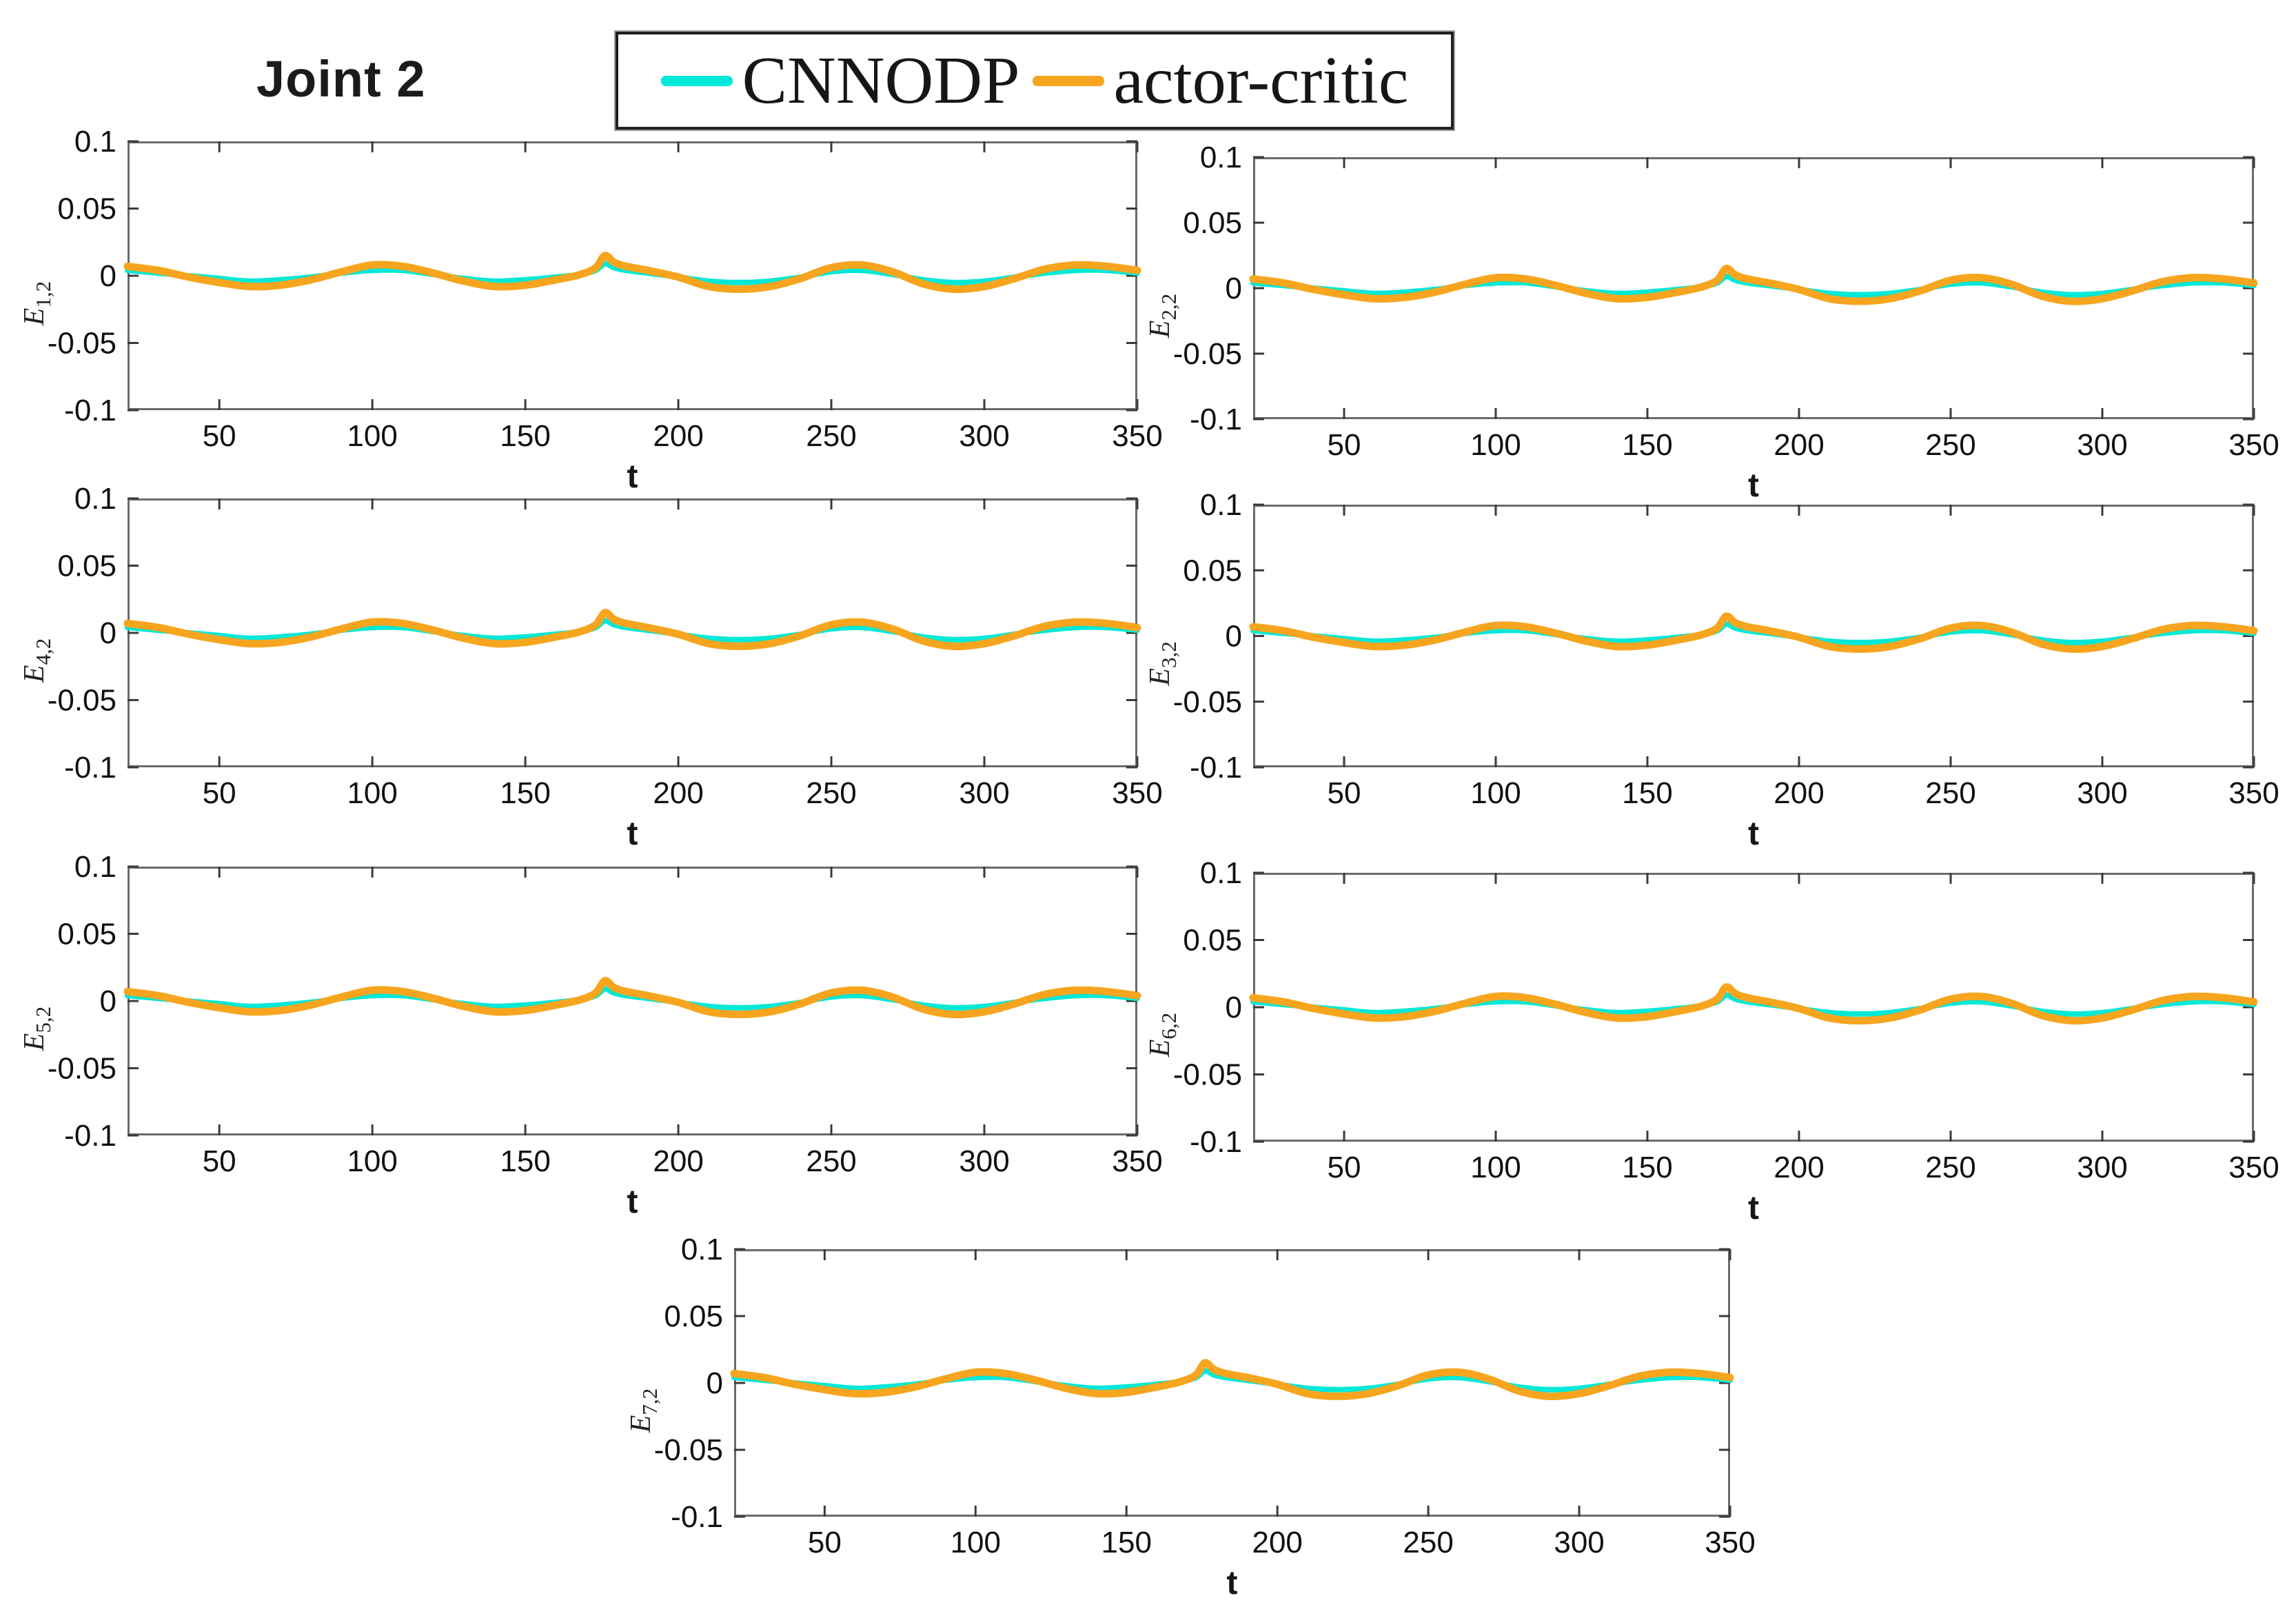 The height and width of the screenshot is (1607, 2296). What do you see at coordinates (881, 81) in the screenshot?
I see `legend-label-cnnodp: CNNODP` at bounding box center [881, 81].